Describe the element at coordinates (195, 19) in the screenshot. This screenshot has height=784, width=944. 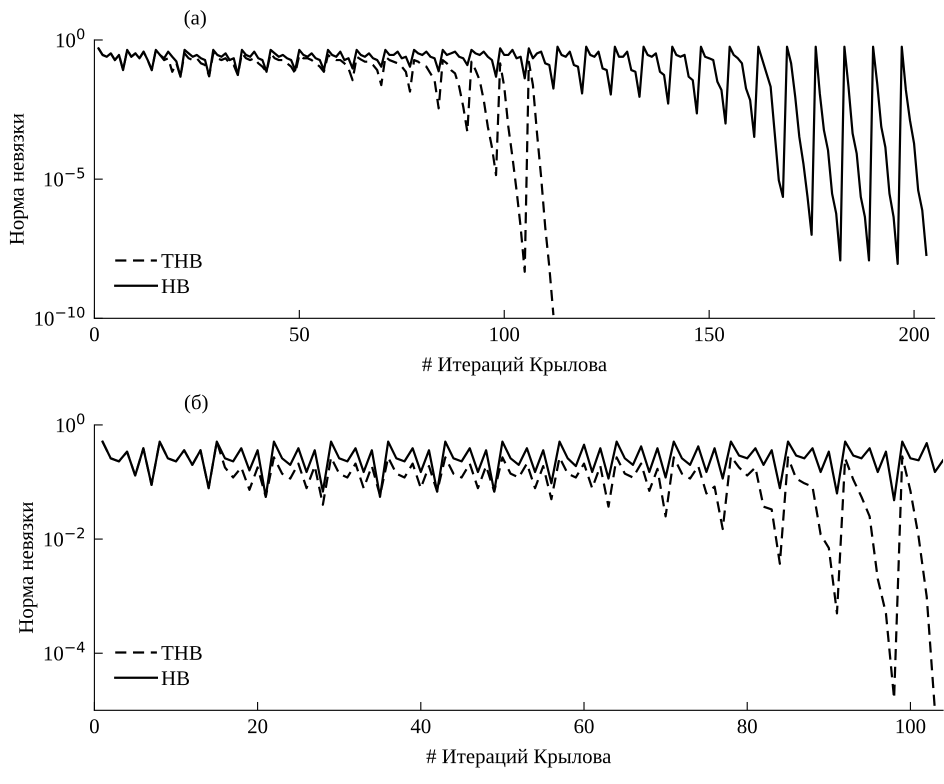
I see `chart-title: (а)` at that location.